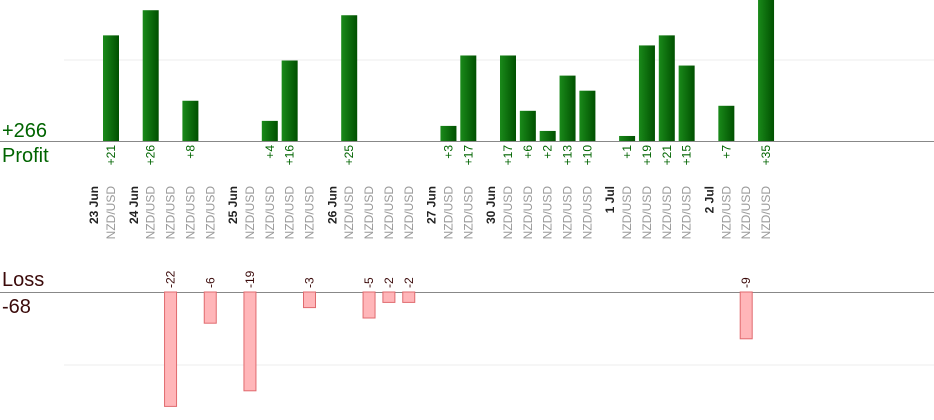  What do you see at coordinates (290, 155) in the screenshot?
I see `profit-value-label: +16` at bounding box center [290, 155].